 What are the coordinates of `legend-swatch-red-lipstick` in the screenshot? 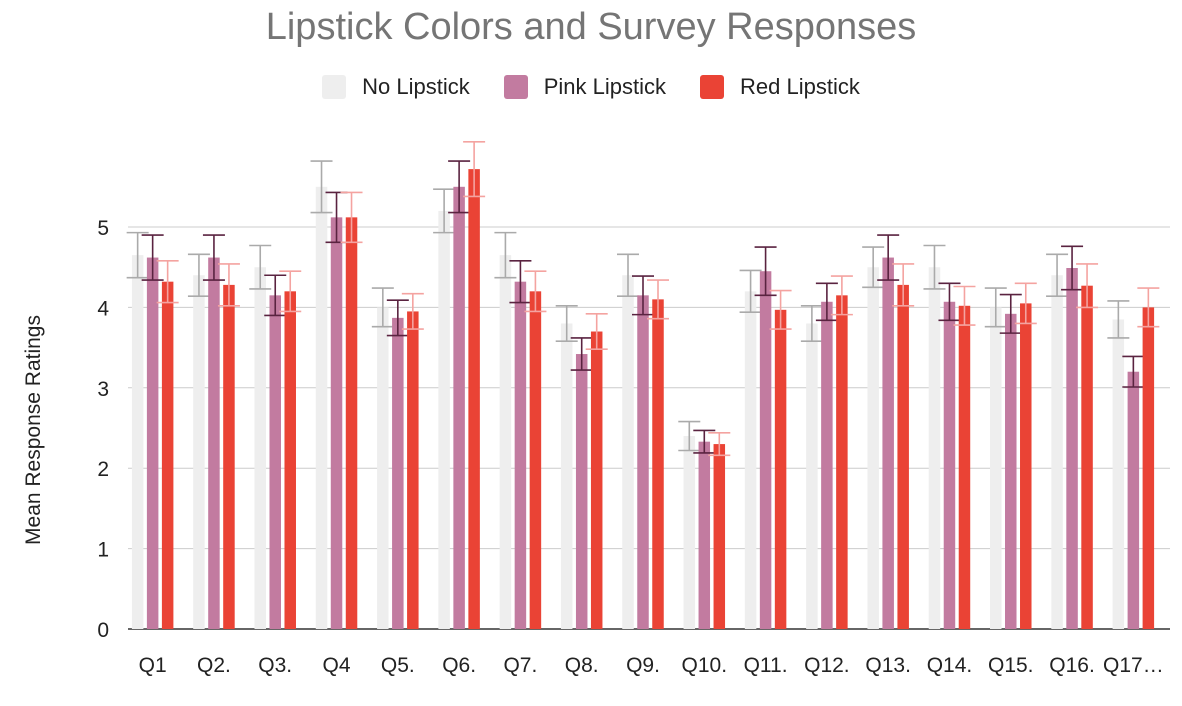 It's located at (712, 87).